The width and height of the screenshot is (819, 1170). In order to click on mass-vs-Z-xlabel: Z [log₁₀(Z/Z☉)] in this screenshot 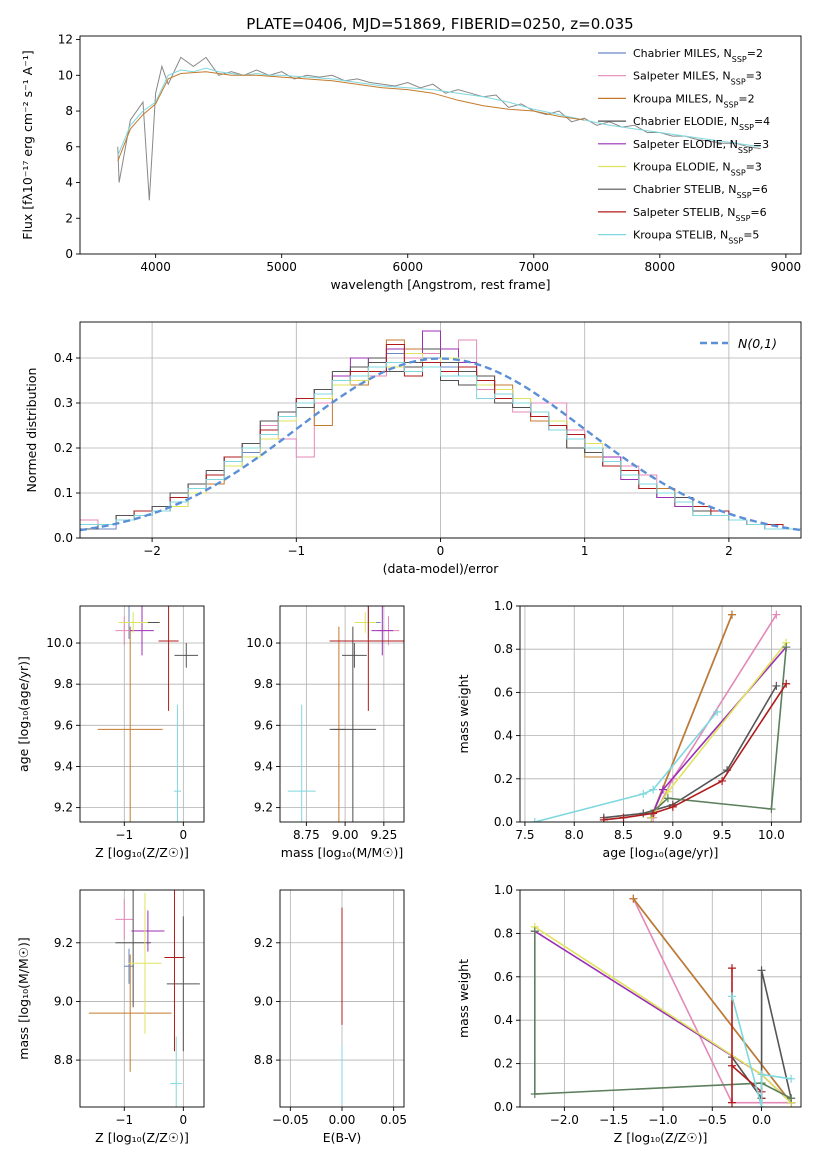, I will do `click(142, 1137)`.